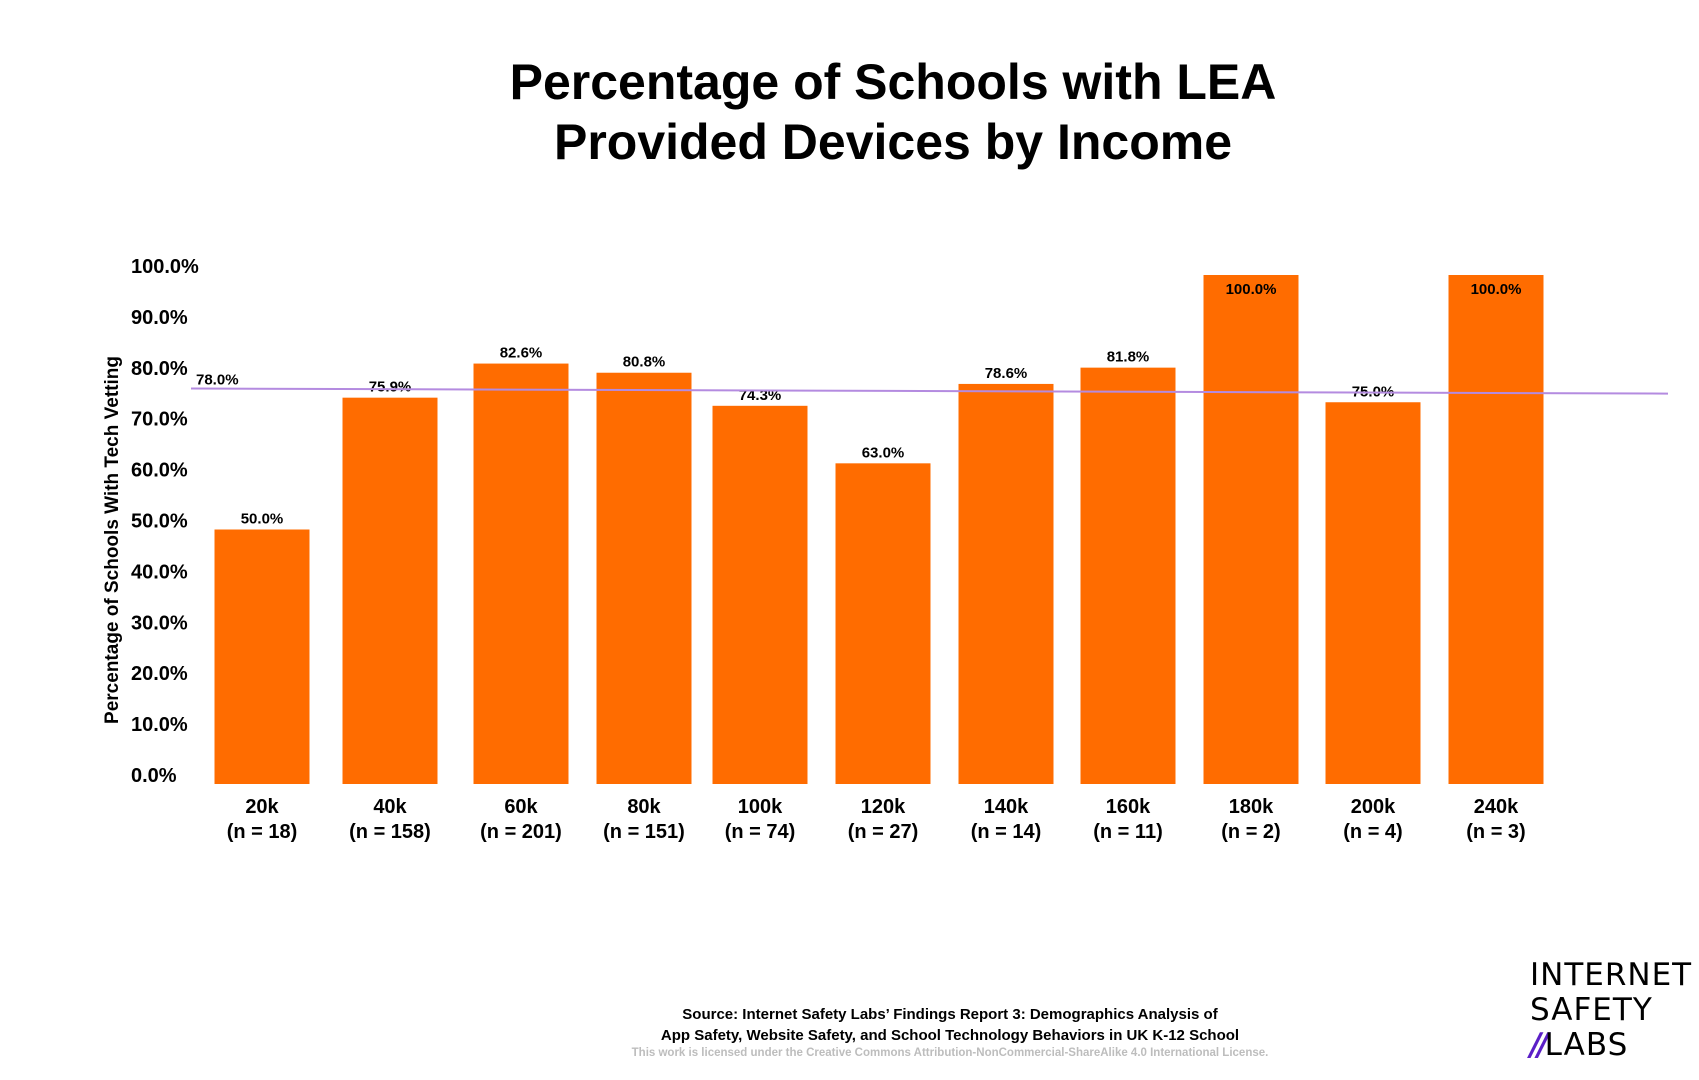 The height and width of the screenshot is (1080, 1699). What do you see at coordinates (217, 380) in the screenshot?
I see `reference-line-label: 78.0%` at bounding box center [217, 380].